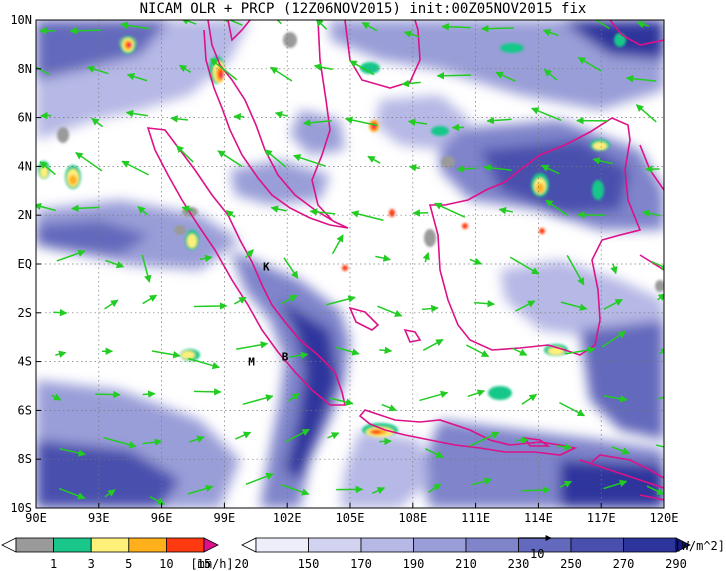 This screenshot has height=571, width=726. I want to click on x-tick-label: 114E, so click(538, 518).